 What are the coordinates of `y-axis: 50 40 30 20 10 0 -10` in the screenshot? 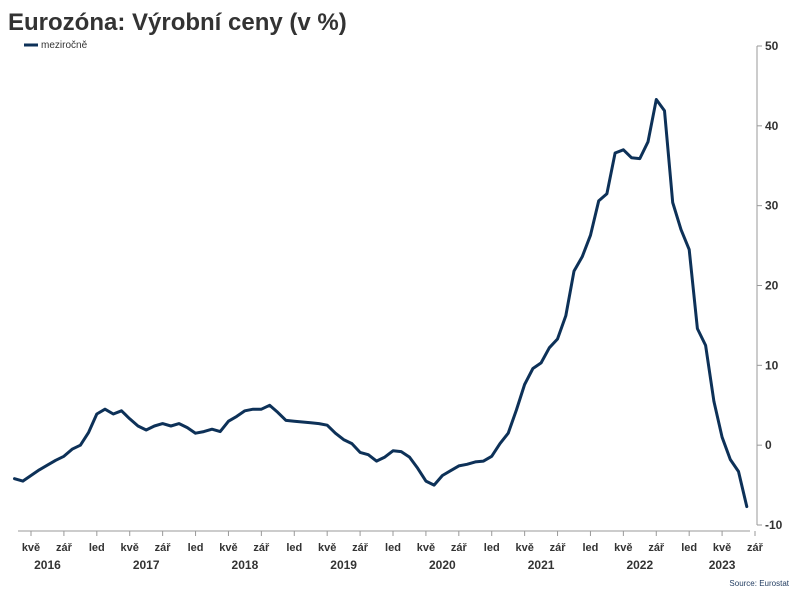 It's located at (769, 285).